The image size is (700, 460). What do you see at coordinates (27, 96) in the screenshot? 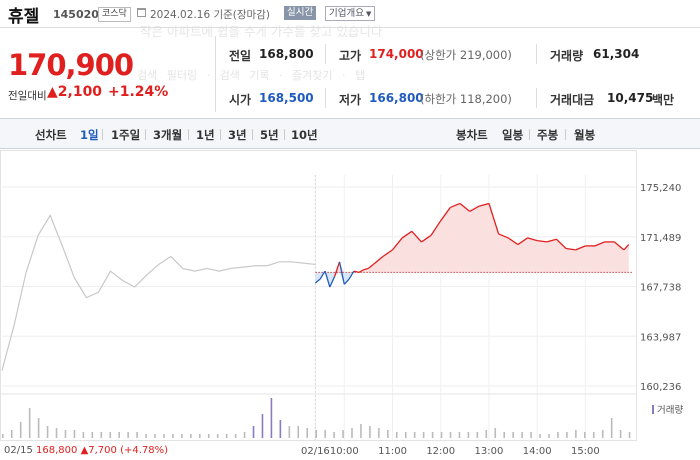
I see `change-label: 전일대비` at bounding box center [27, 96].